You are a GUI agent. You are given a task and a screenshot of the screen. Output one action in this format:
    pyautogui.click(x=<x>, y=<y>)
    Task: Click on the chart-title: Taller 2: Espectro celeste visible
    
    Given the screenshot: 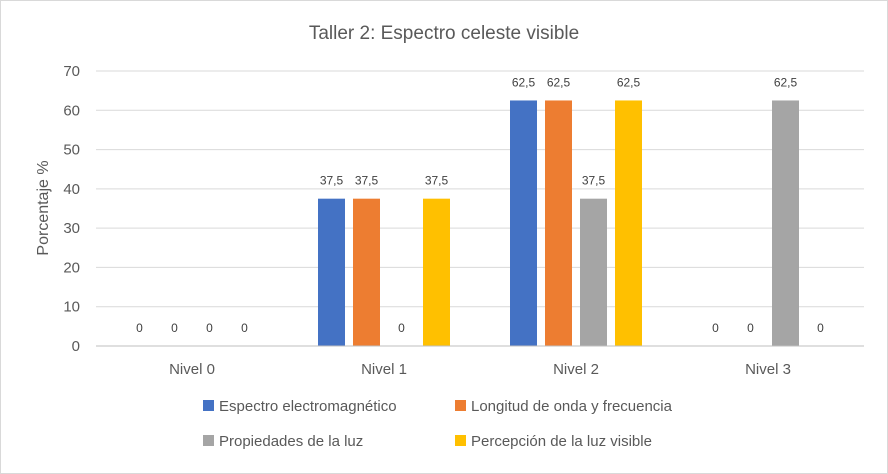 What is the action you would take?
    pyautogui.click(x=444, y=33)
    